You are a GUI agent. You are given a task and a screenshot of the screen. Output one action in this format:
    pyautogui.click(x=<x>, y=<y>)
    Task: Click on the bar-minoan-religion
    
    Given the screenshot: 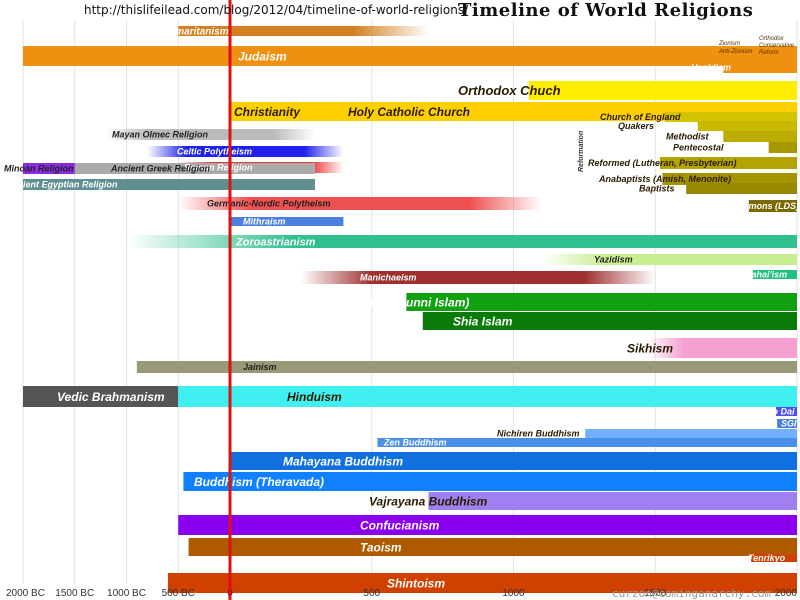 What is the action you would take?
    pyautogui.click(x=70, y=168)
    